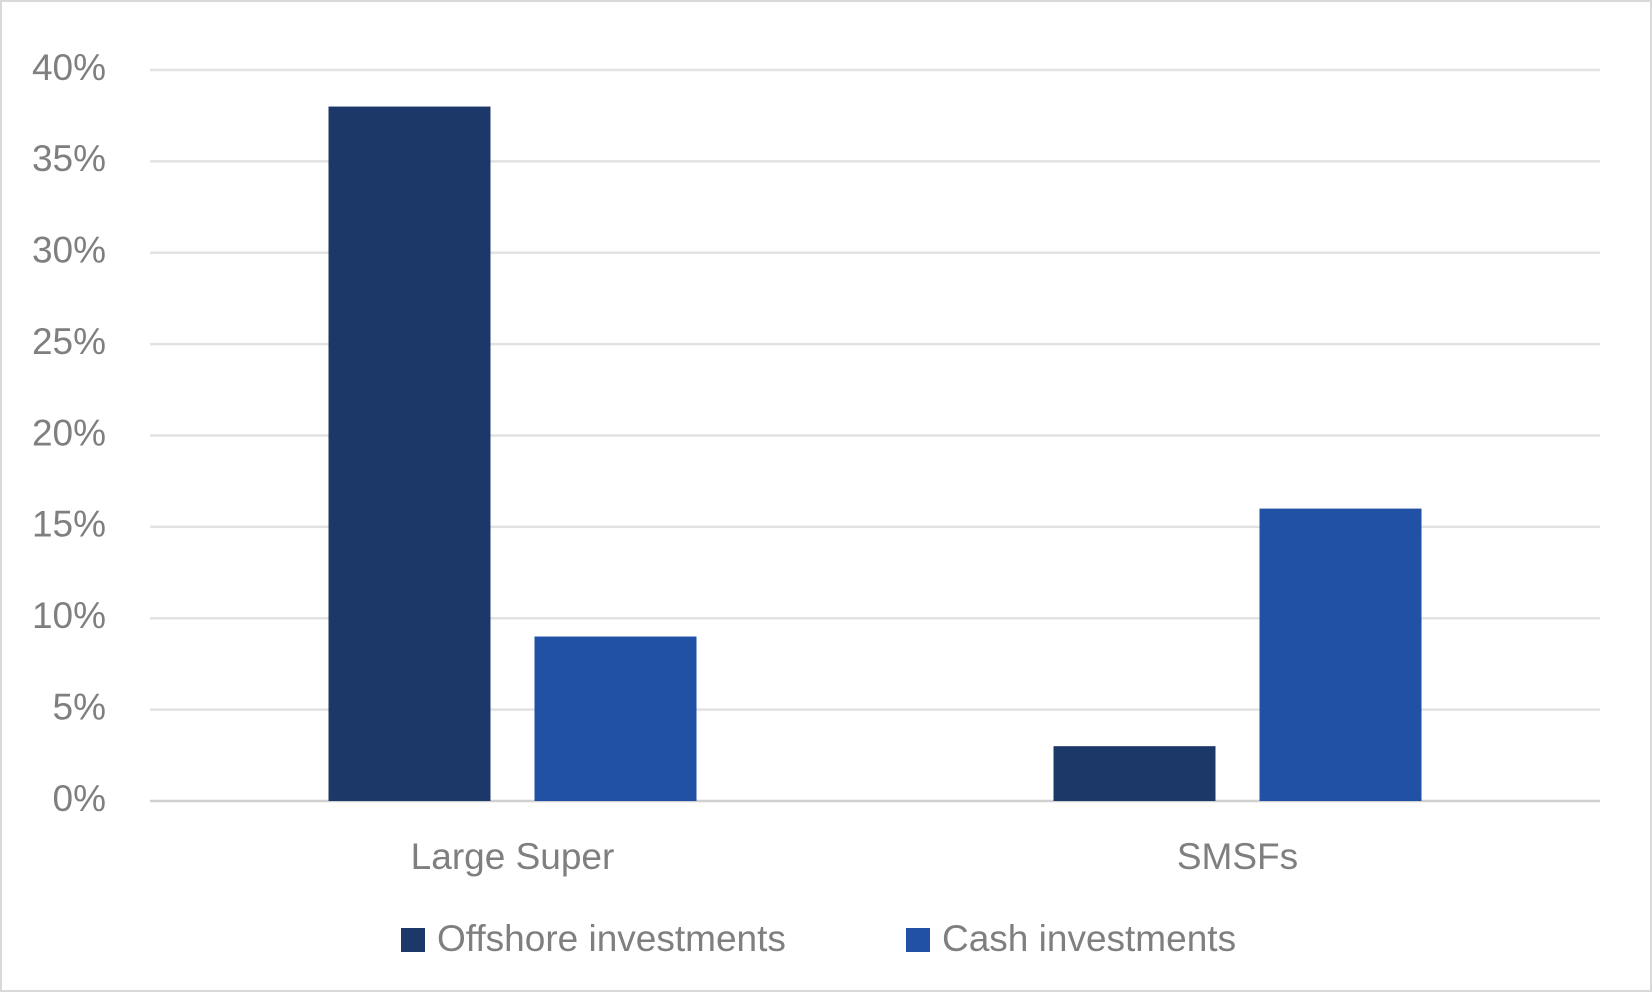  Describe the element at coordinates (1237, 856) in the screenshot. I see `x-tick-label: SMSFs` at that location.